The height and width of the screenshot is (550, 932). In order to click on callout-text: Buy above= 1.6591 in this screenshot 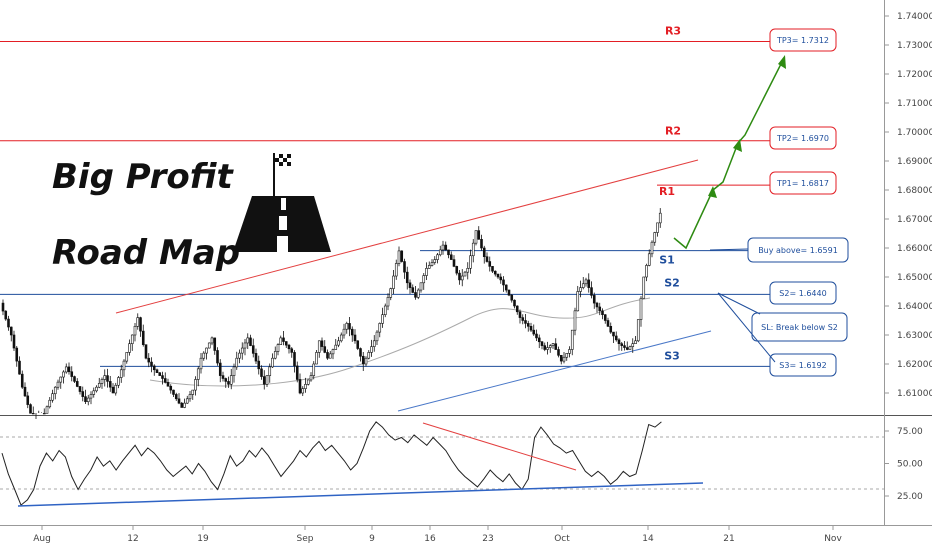, I will do `click(798, 250)`.